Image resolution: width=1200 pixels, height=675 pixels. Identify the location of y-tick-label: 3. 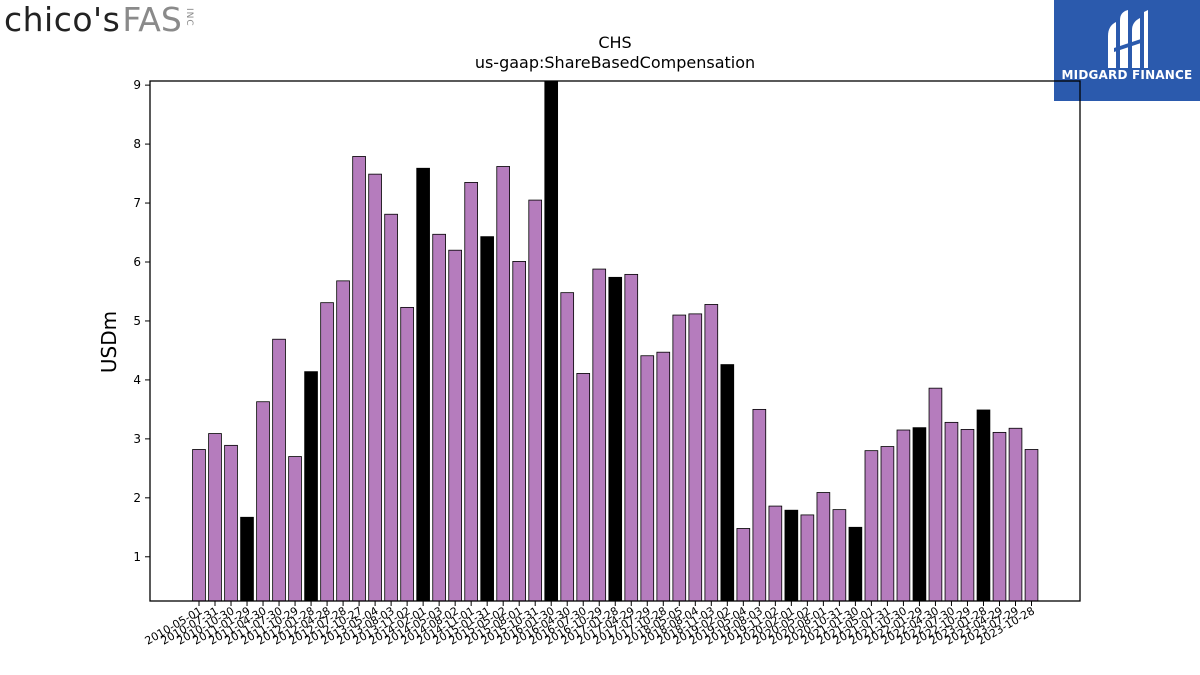
(137, 439).